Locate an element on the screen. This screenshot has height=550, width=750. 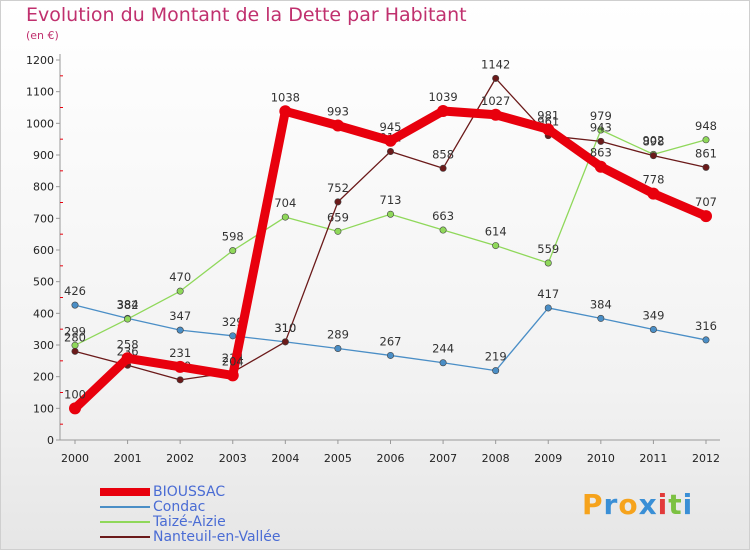
data-label: 752 is located at coordinates (338, 188).